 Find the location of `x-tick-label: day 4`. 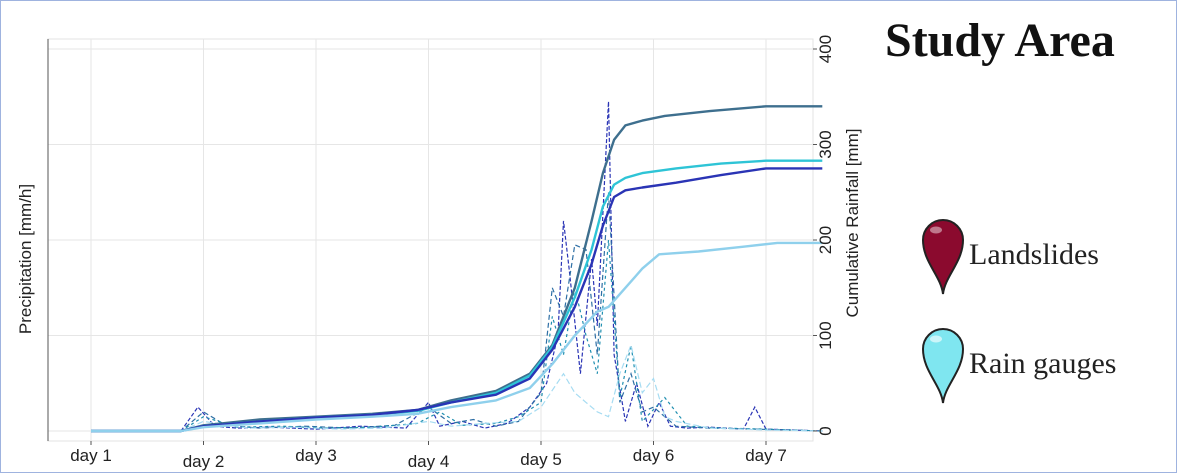

x-tick-label: day 4 is located at coordinates (429, 461).